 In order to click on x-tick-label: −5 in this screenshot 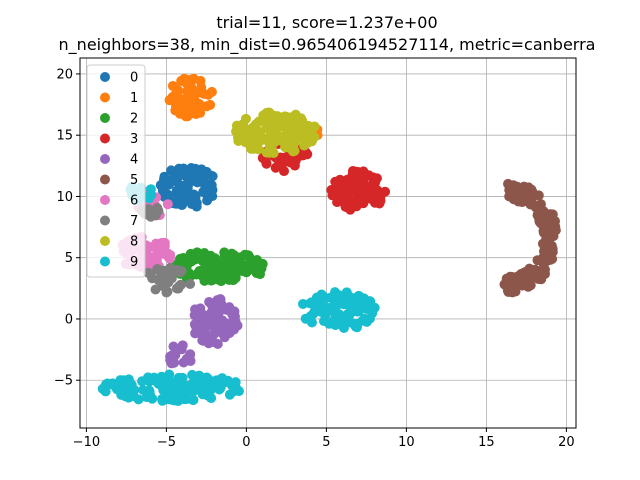, I will do `click(166, 442)`.